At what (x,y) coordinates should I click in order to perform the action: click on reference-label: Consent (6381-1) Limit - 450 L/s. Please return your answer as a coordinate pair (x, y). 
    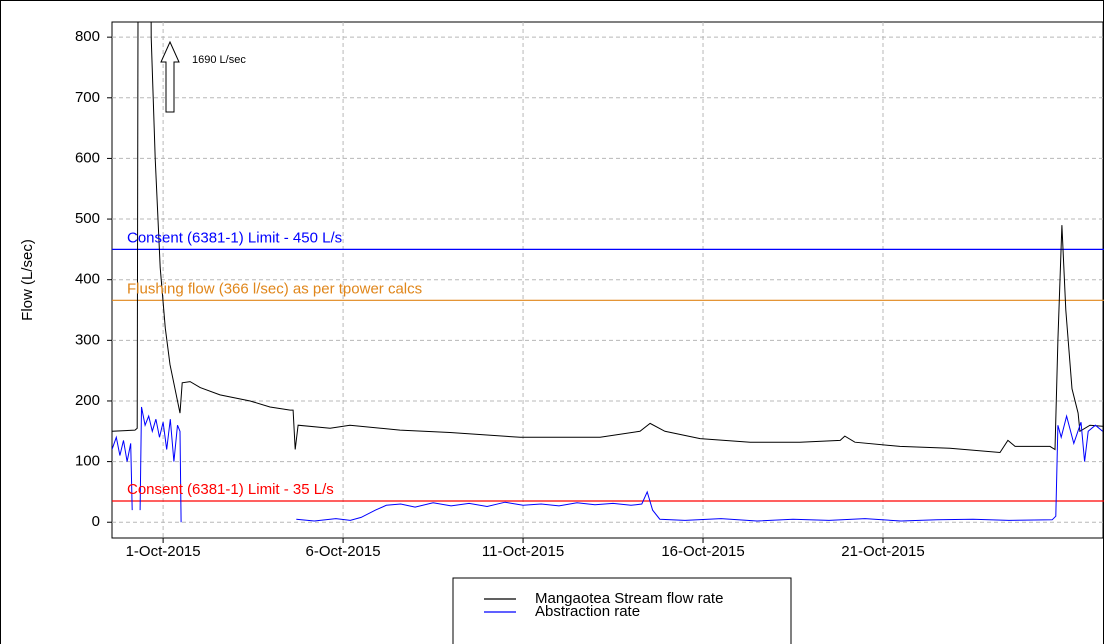
    Looking at the image, I should click on (234, 237).